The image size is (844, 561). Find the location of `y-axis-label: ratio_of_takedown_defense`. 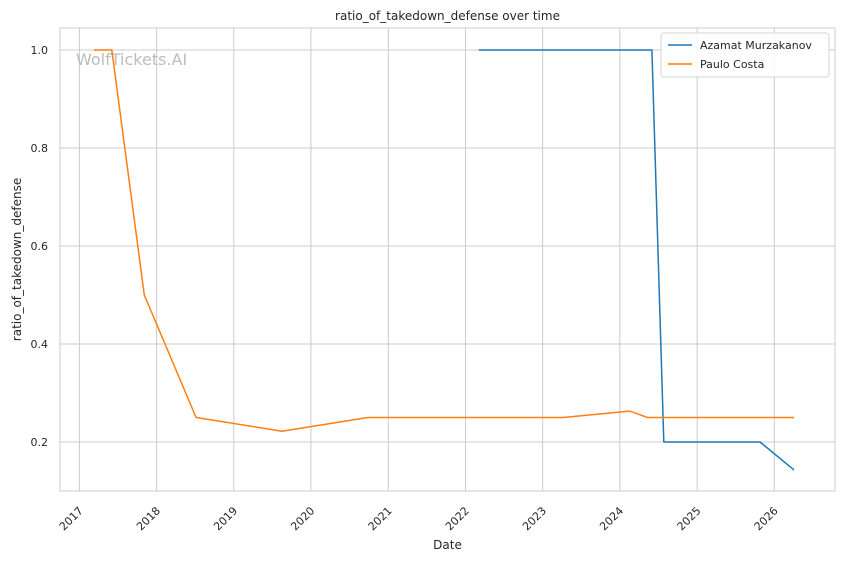

y-axis-label: ratio_of_takedown_defense is located at coordinates (17, 259).